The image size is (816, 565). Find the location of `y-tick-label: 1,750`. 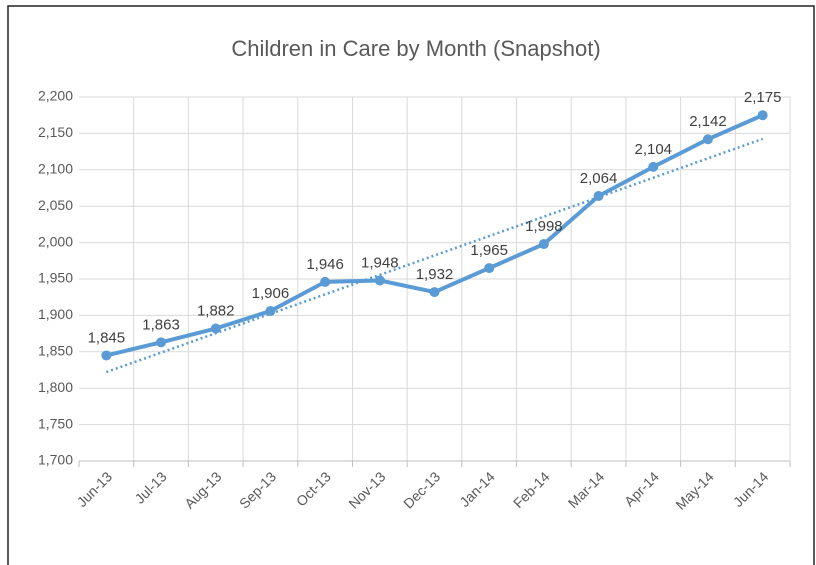

y-tick-label: 1,750 is located at coordinates (55, 423).